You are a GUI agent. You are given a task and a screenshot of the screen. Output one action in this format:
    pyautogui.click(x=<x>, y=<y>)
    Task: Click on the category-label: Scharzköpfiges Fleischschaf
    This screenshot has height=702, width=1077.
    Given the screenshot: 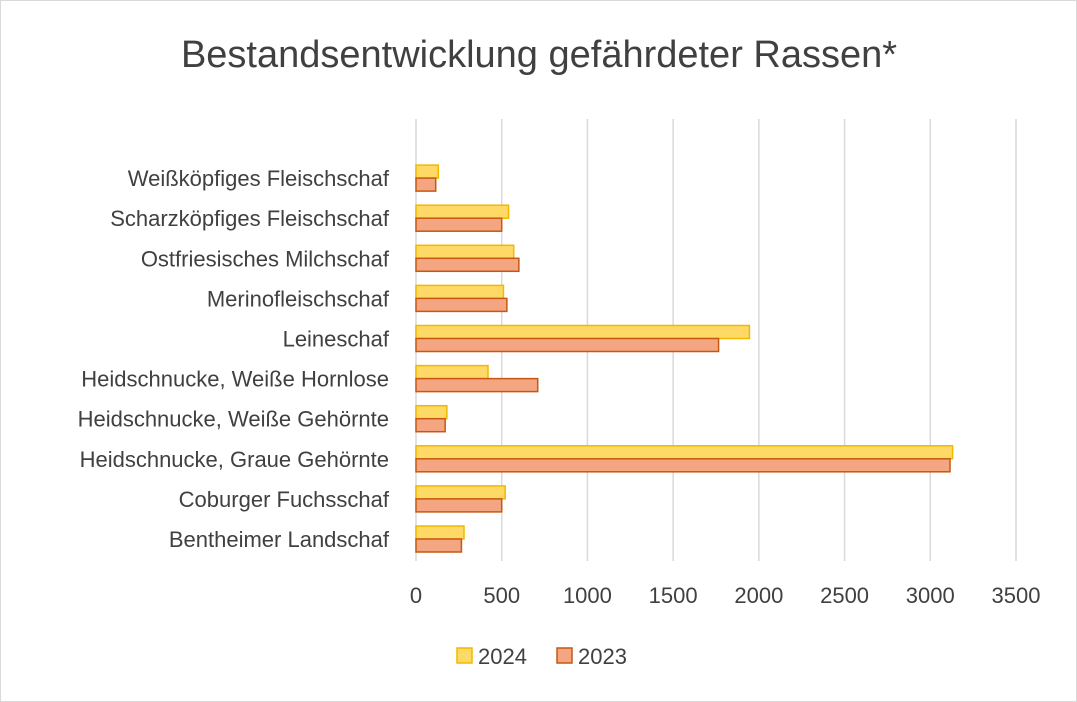 What is the action you would take?
    pyautogui.click(x=250, y=218)
    